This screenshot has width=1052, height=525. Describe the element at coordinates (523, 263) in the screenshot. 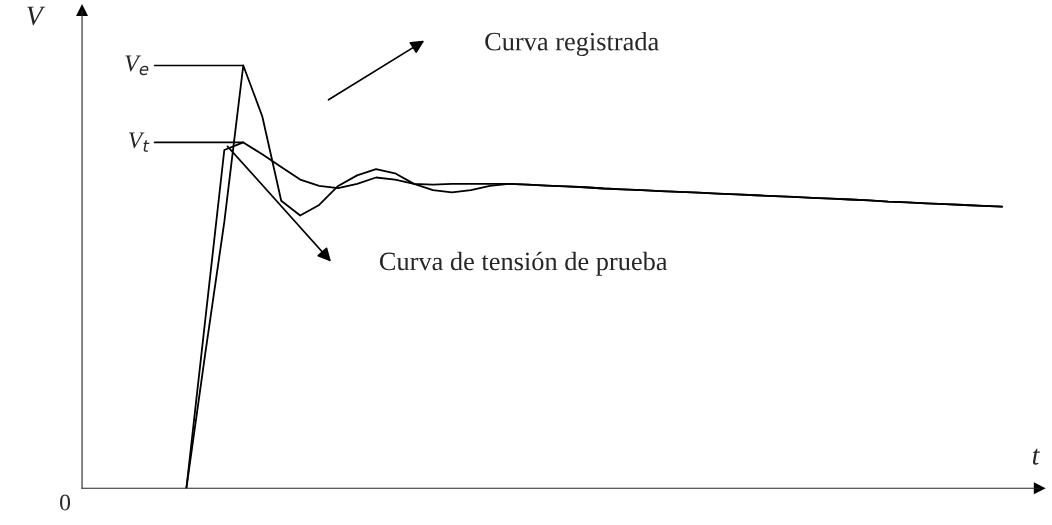

I see `legend-label: Curva de tensión de prueba` at that location.